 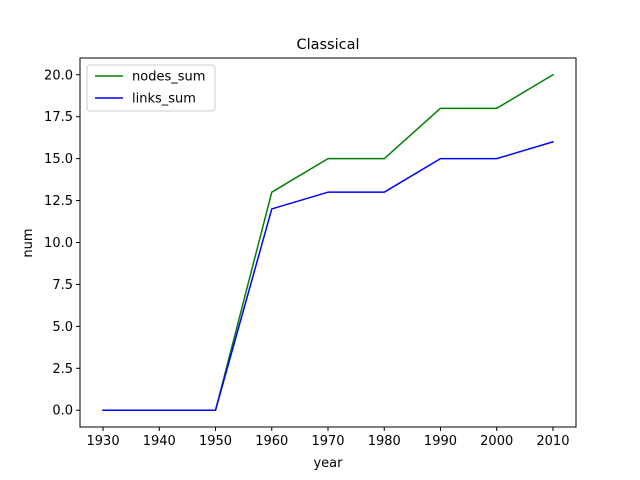 What do you see at coordinates (62, 327) in the screenshot?
I see `y-tick-label: 5.0` at bounding box center [62, 327].